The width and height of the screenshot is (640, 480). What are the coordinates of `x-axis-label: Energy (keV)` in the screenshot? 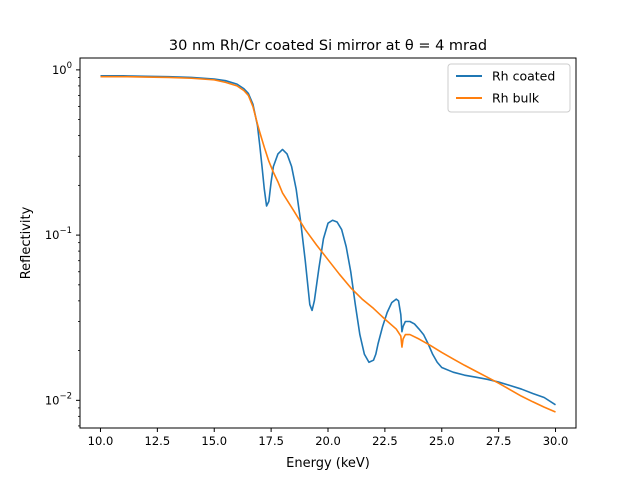 It's located at (328, 463).